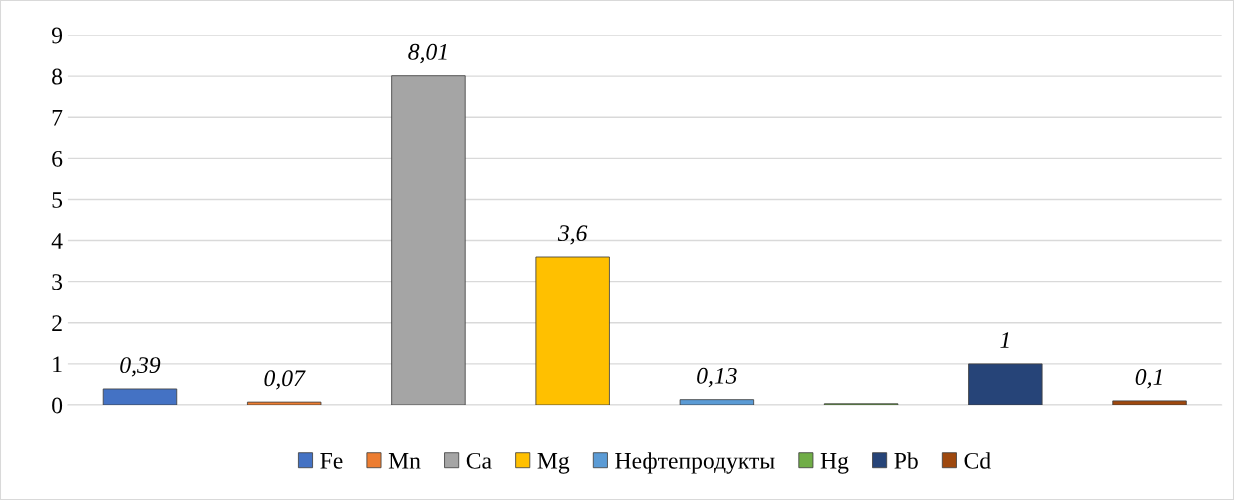  What do you see at coordinates (695, 463) in the screenshot?
I see `legend-label: Нефтепродукты` at bounding box center [695, 463].